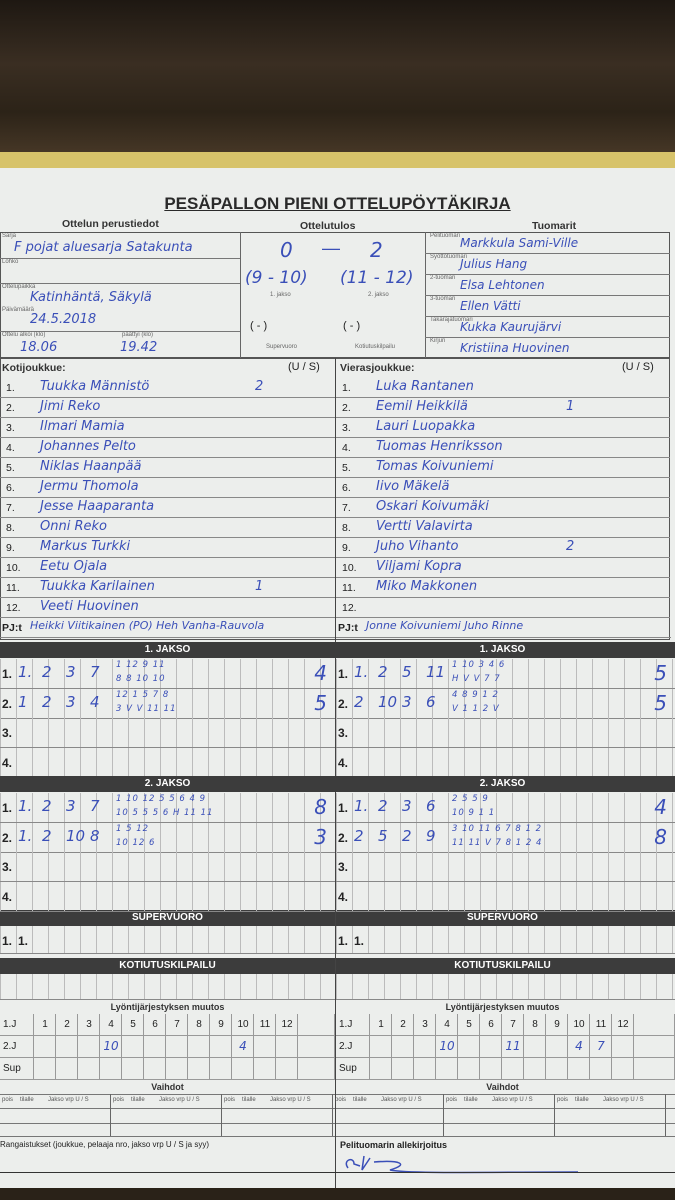  What do you see at coordinates (413, 486) in the screenshot?
I see `player-name: Iivo Mäkelä` at bounding box center [413, 486].